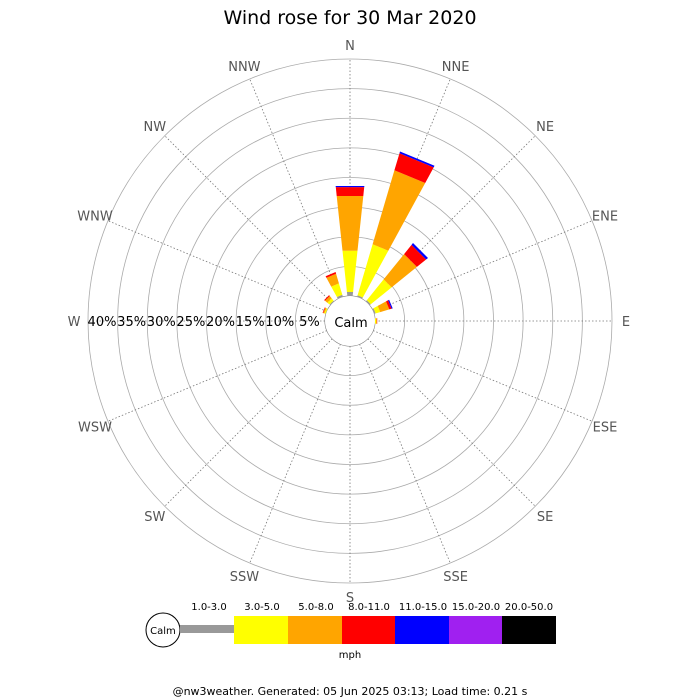 This screenshot has width=700, height=700. What do you see at coordinates (217, 376) in the screenshot?
I see `spoke-wsw` at bounding box center [217, 376].